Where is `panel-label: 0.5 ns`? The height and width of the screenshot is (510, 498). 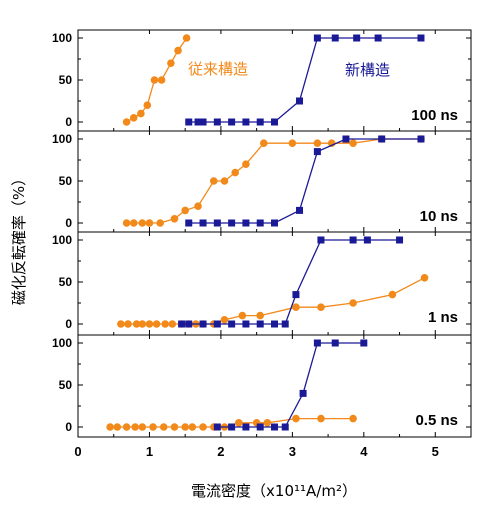
panel-label: 0.5 ns is located at coordinates (436, 420).